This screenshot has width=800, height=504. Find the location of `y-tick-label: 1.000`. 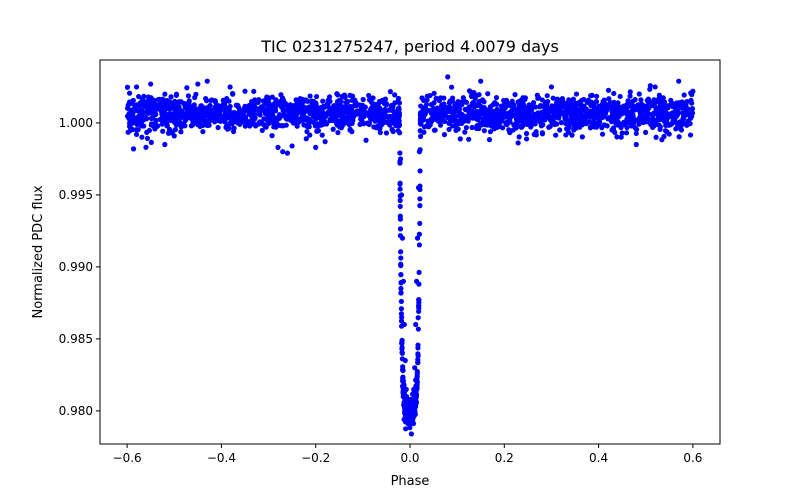

y-tick-label: 1.000 is located at coordinates (76, 123).